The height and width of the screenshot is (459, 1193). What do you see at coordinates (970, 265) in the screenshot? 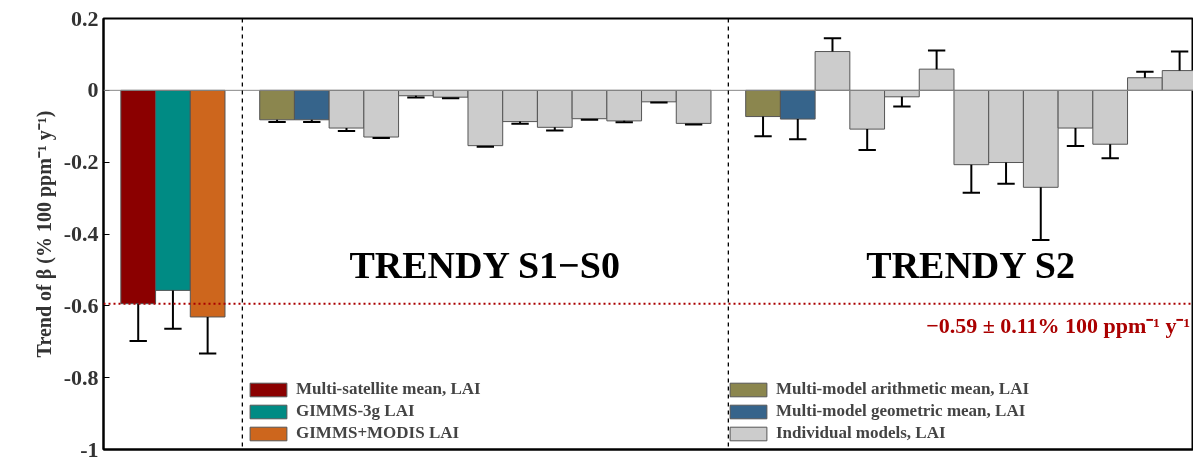
I see `annotation: TRENDY S2` at bounding box center [970, 265].